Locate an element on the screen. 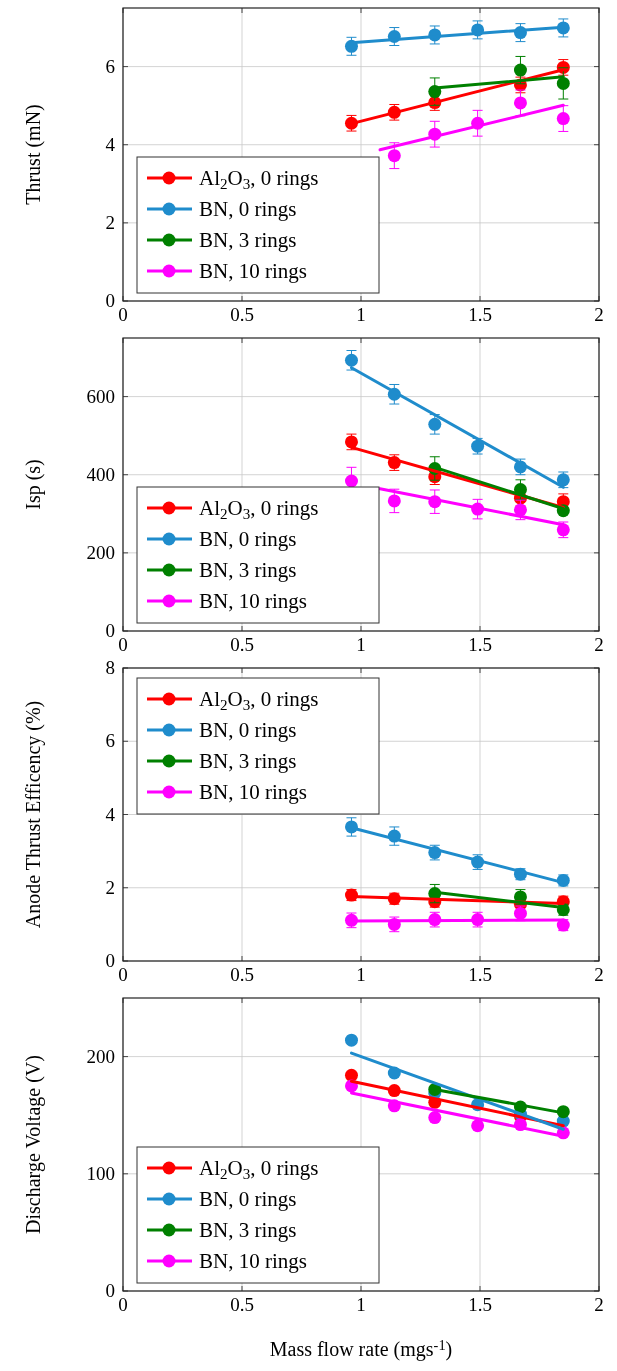  y-axis-title: Discharge Voltage (V) is located at coordinates (33, 1144).